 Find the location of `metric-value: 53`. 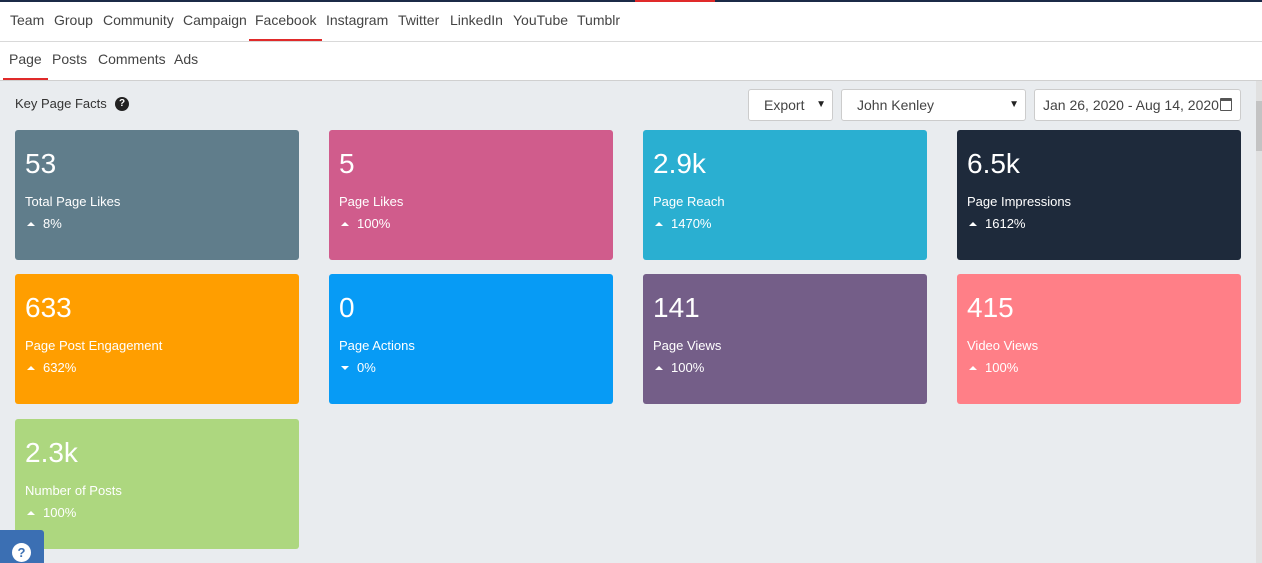

metric-value: 53 is located at coordinates (41, 163).